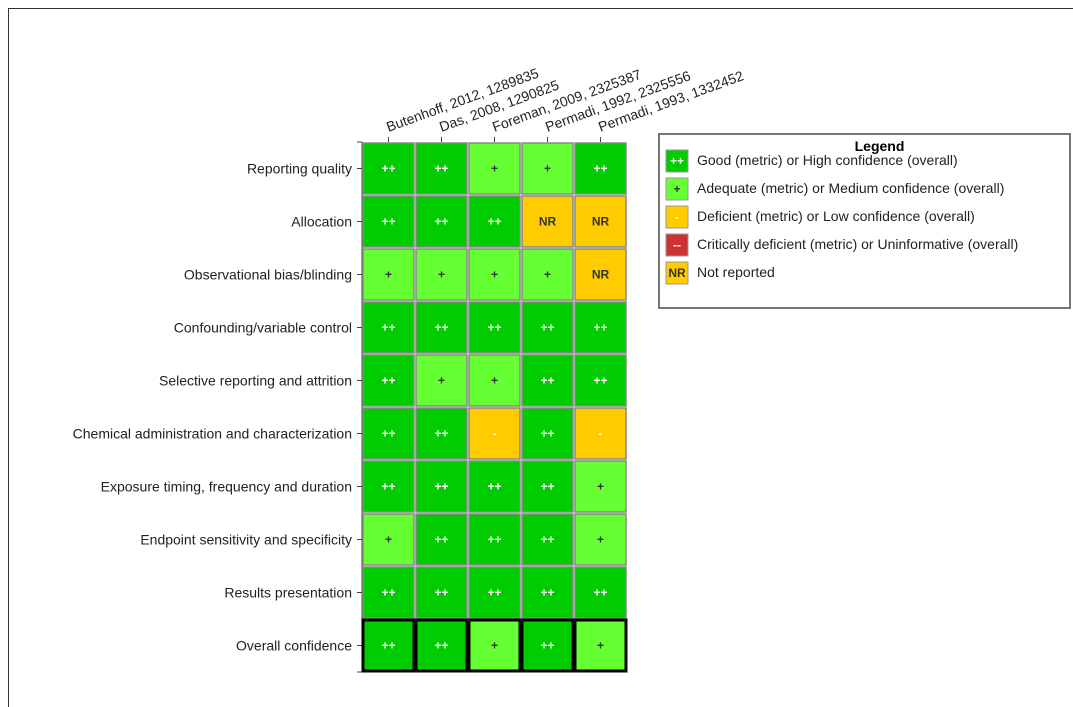 The width and height of the screenshot is (1073, 707). I want to click on row-label-allocation: Allocation, so click(321, 222).